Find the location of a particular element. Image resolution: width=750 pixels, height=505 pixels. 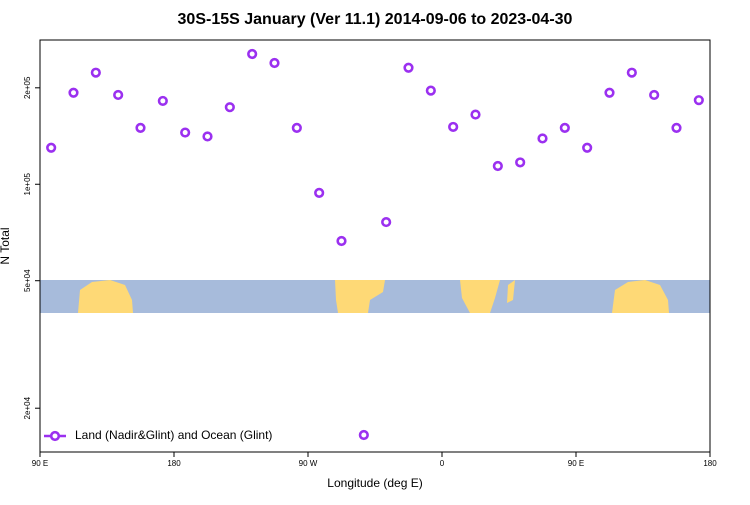

x-tick-label: 0 is located at coordinates (442, 463).